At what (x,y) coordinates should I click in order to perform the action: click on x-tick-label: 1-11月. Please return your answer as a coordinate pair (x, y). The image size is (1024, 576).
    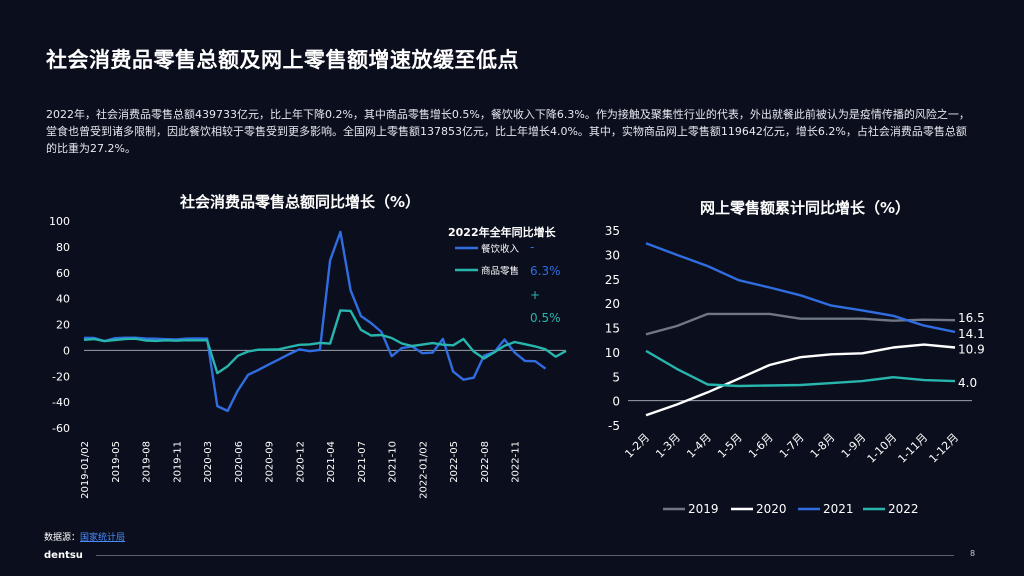
    Looking at the image, I should click on (913, 448).